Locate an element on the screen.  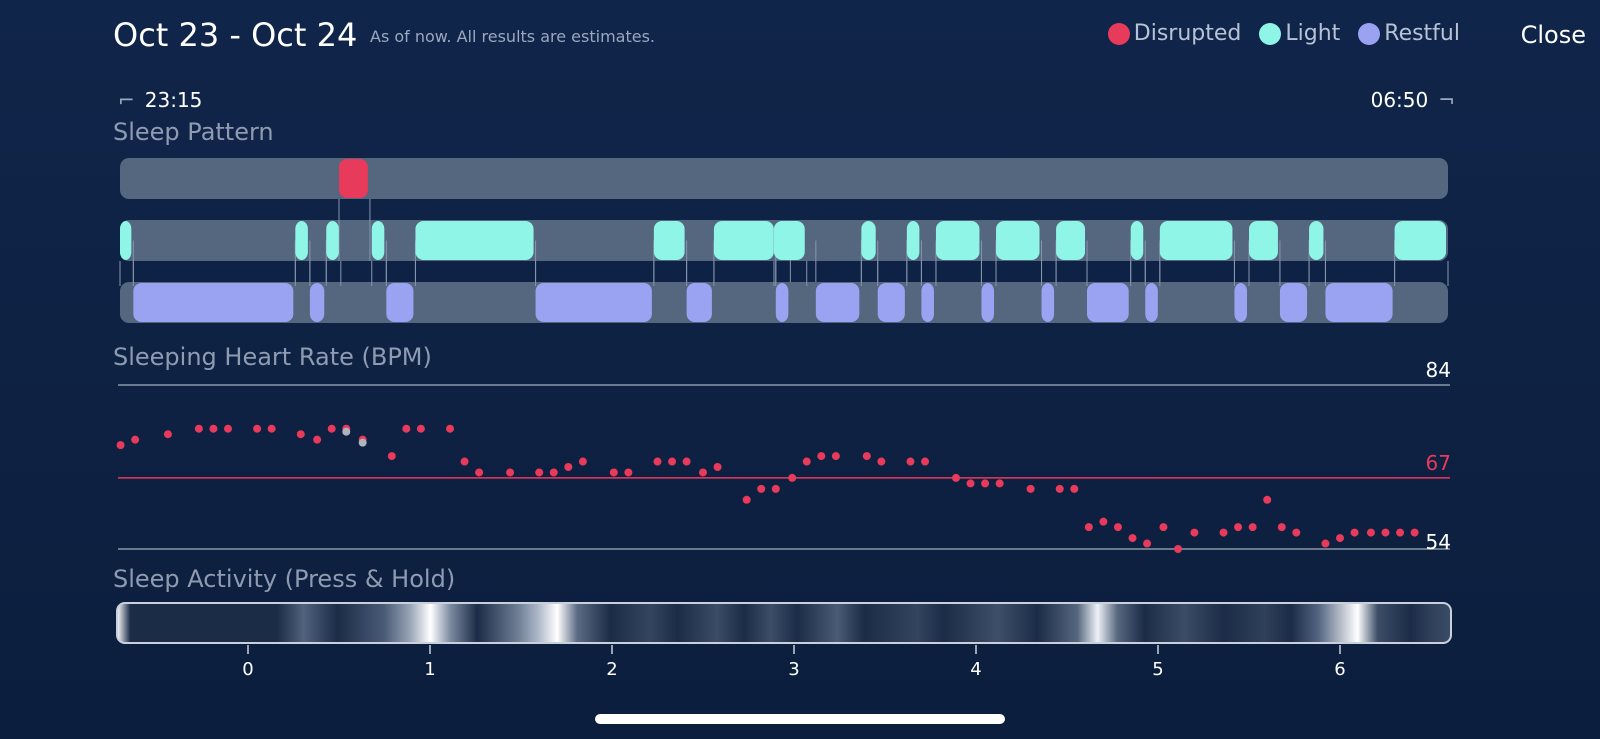
legend-label: Disrupted is located at coordinates (1187, 33).